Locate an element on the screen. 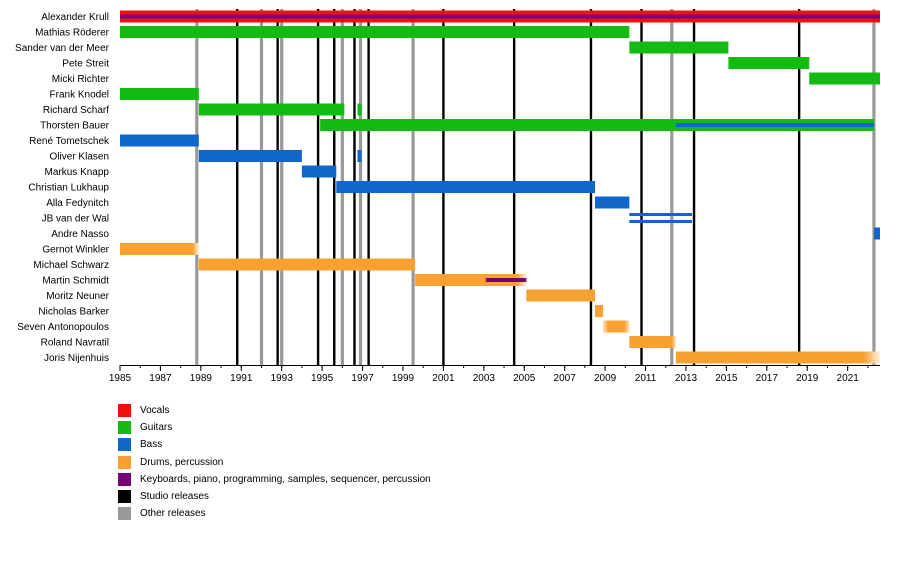  legend-swatch-drums is located at coordinates (124, 462).